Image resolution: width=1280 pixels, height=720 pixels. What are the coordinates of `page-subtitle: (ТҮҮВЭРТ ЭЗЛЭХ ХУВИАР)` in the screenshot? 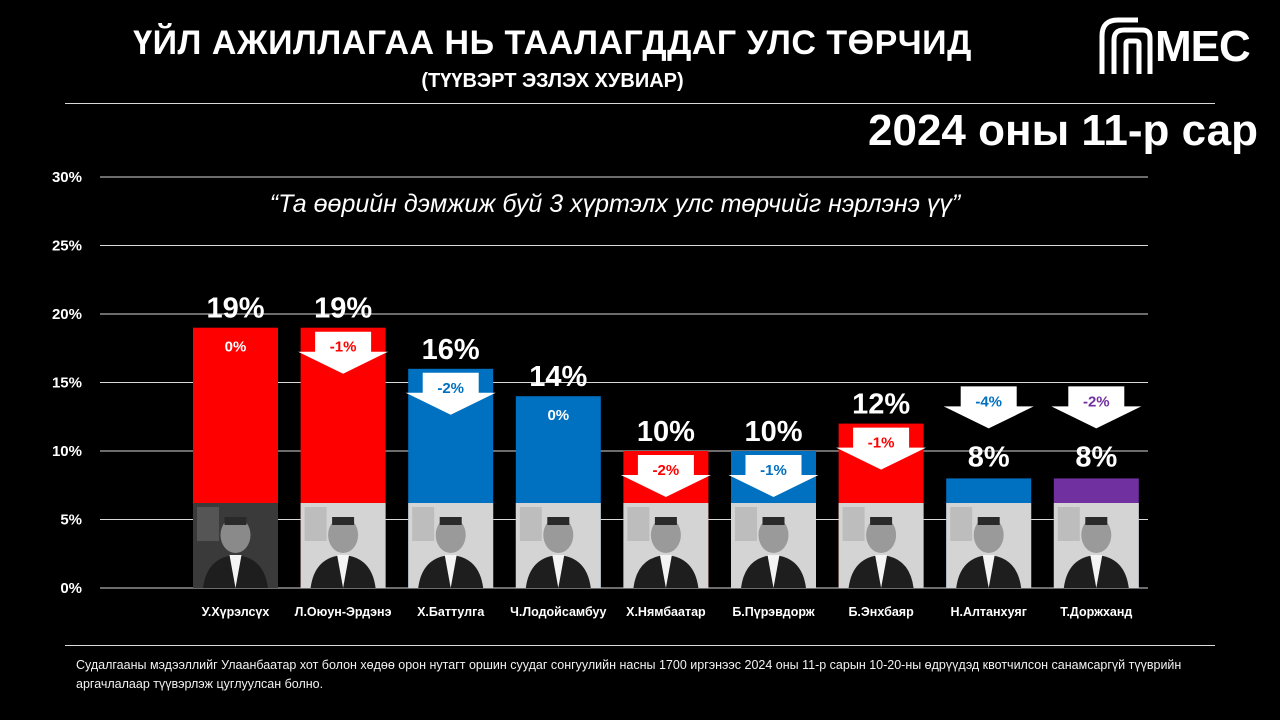 It's located at (552, 81).